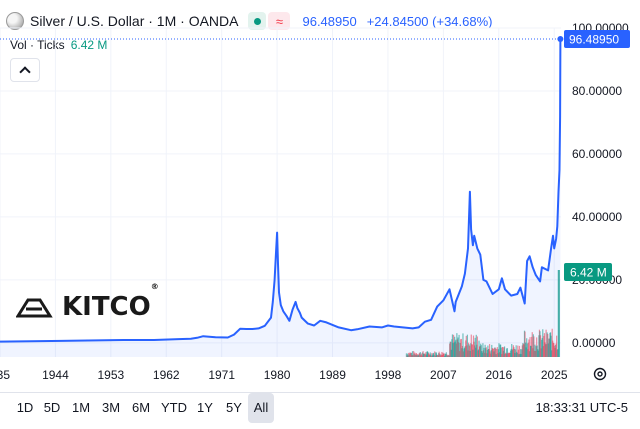 Image resolution: width=640 pixels, height=429 pixels. I want to click on price-badge, so click(597, 39).